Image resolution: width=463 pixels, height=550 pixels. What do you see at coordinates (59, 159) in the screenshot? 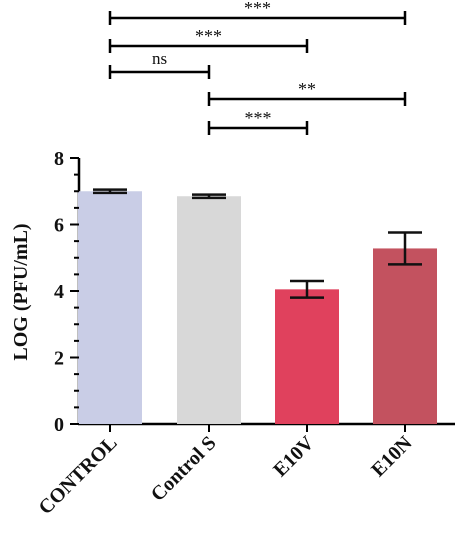
I see `y-tick-label: 8` at bounding box center [59, 159].